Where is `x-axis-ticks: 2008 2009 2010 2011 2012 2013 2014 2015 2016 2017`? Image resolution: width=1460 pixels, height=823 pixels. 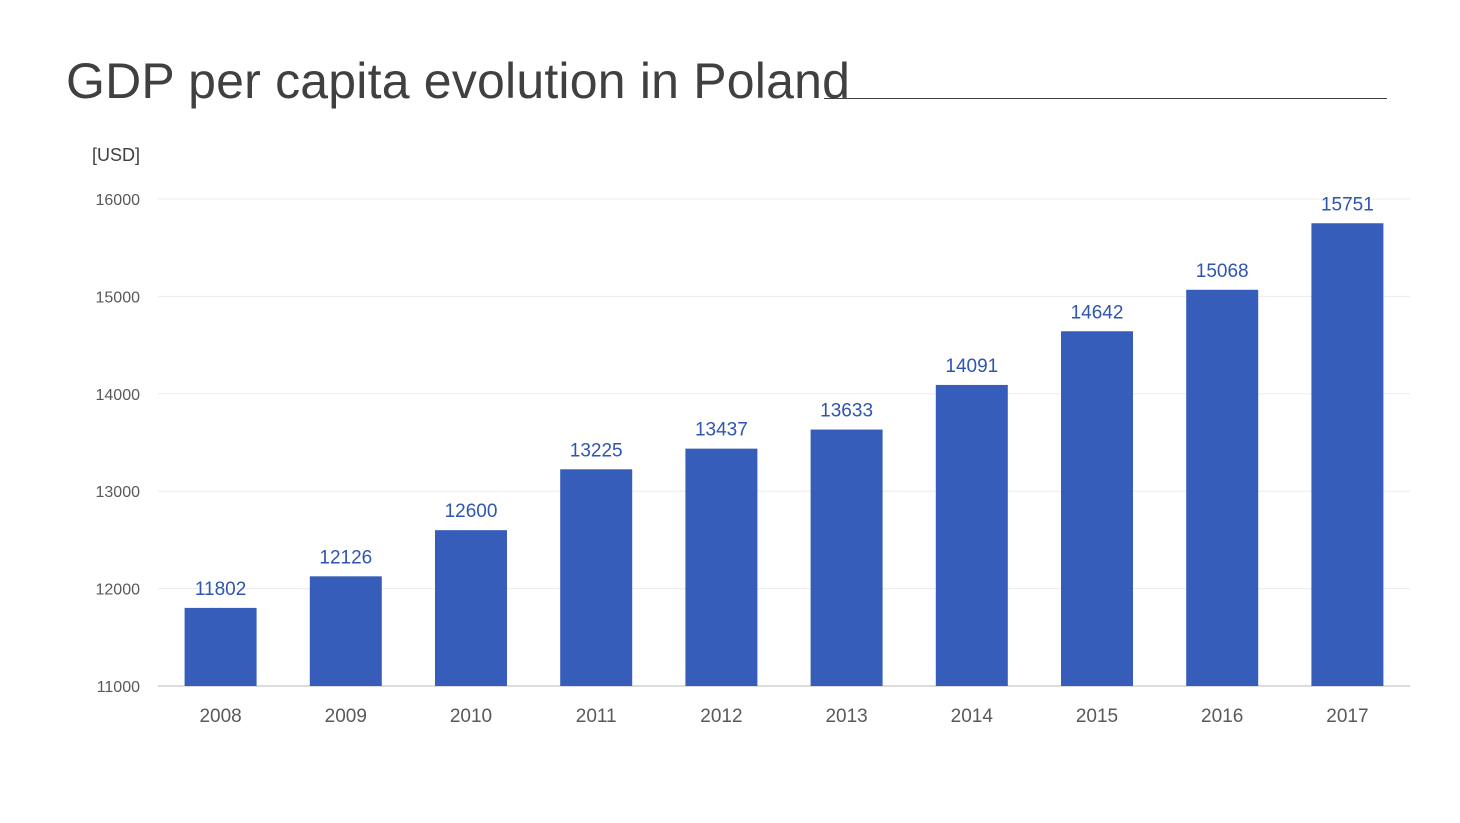
x-axis-ticks: 2008 2009 2010 2011 2012 2013 2014 2015 2016 2017 is located at coordinates (783, 716).